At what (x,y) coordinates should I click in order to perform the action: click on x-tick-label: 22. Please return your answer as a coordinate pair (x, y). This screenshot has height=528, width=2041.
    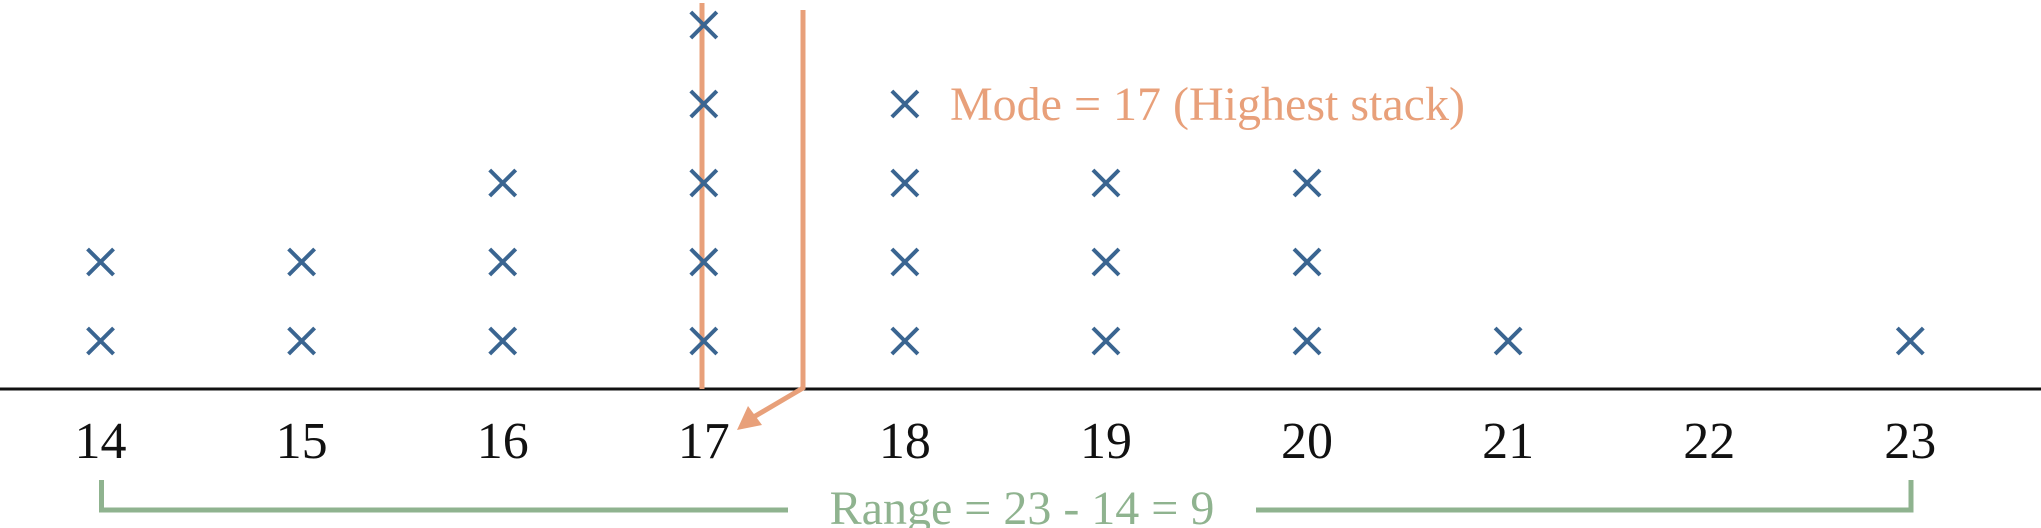
    Looking at the image, I should click on (1709, 441).